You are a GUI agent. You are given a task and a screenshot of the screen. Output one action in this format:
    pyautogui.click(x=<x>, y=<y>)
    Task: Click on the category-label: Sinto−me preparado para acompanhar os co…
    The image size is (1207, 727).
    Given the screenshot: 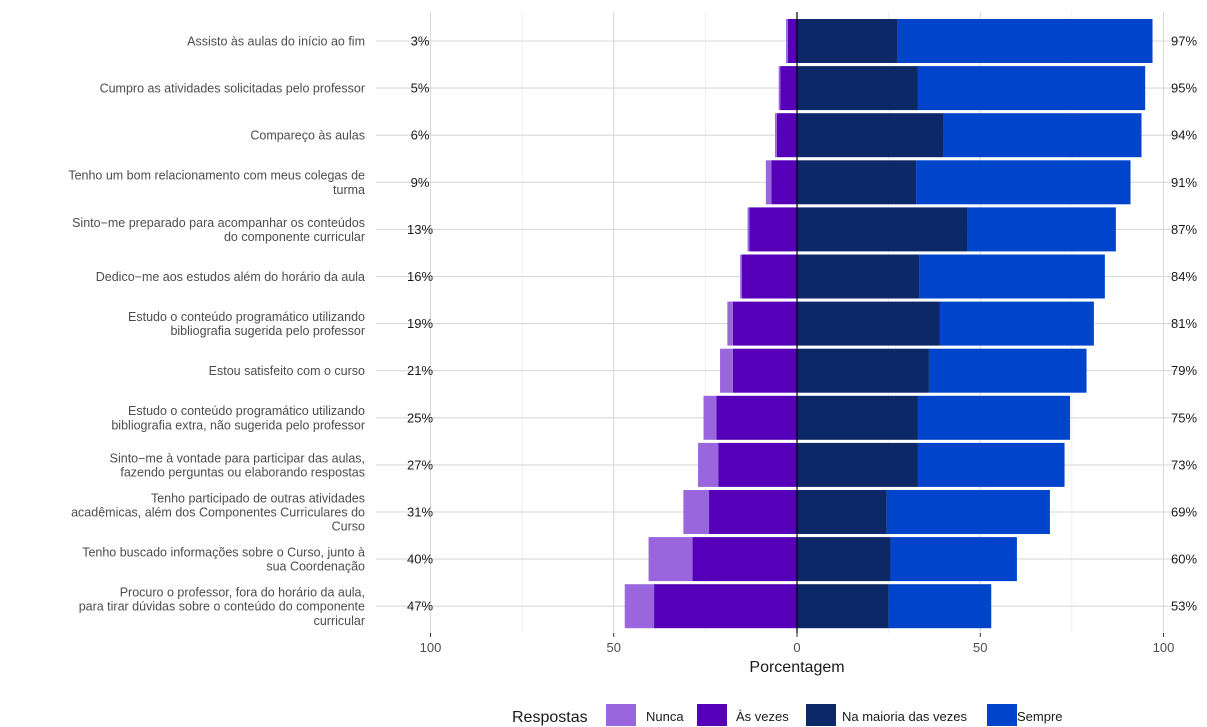 What is the action you would take?
    pyautogui.click(x=218, y=230)
    